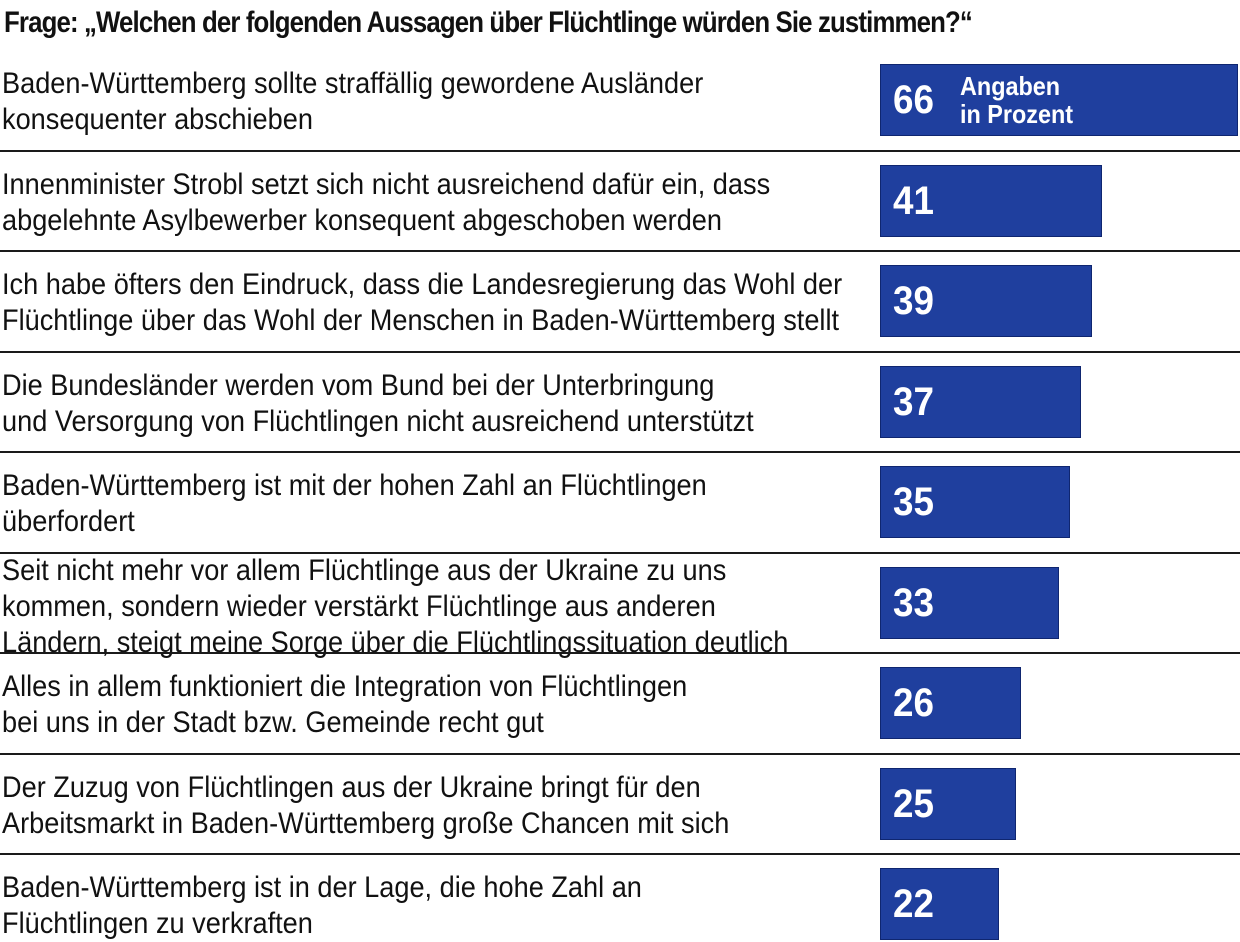 This screenshot has width=1240, height=942. Describe the element at coordinates (913, 100) in the screenshot. I see `bar-value-label: 66` at that location.